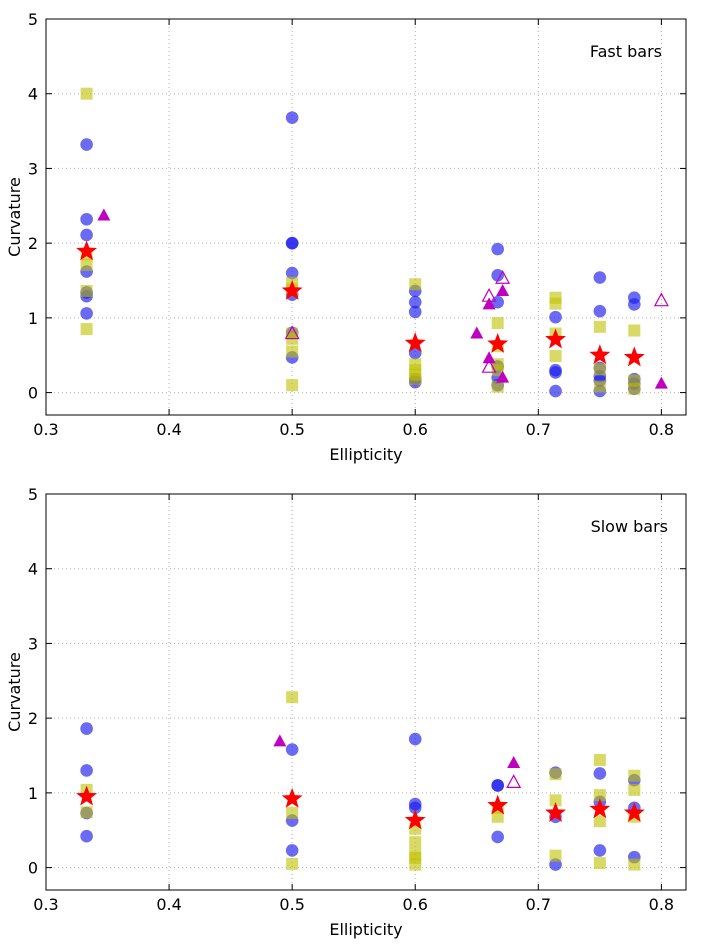 This screenshot has width=724, height=949. What do you see at coordinates (168, 429) in the screenshot?
I see `x-tick-label: 0.4` at bounding box center [168, 429].